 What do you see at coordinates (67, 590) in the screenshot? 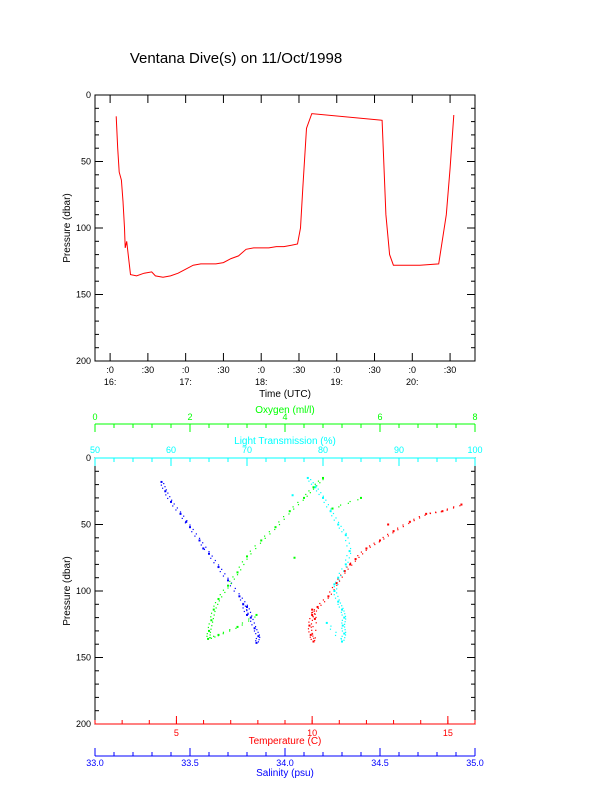
I see `profile-pressure-axis-label: Pressure (dbar)` at bounding box center [67, 590].